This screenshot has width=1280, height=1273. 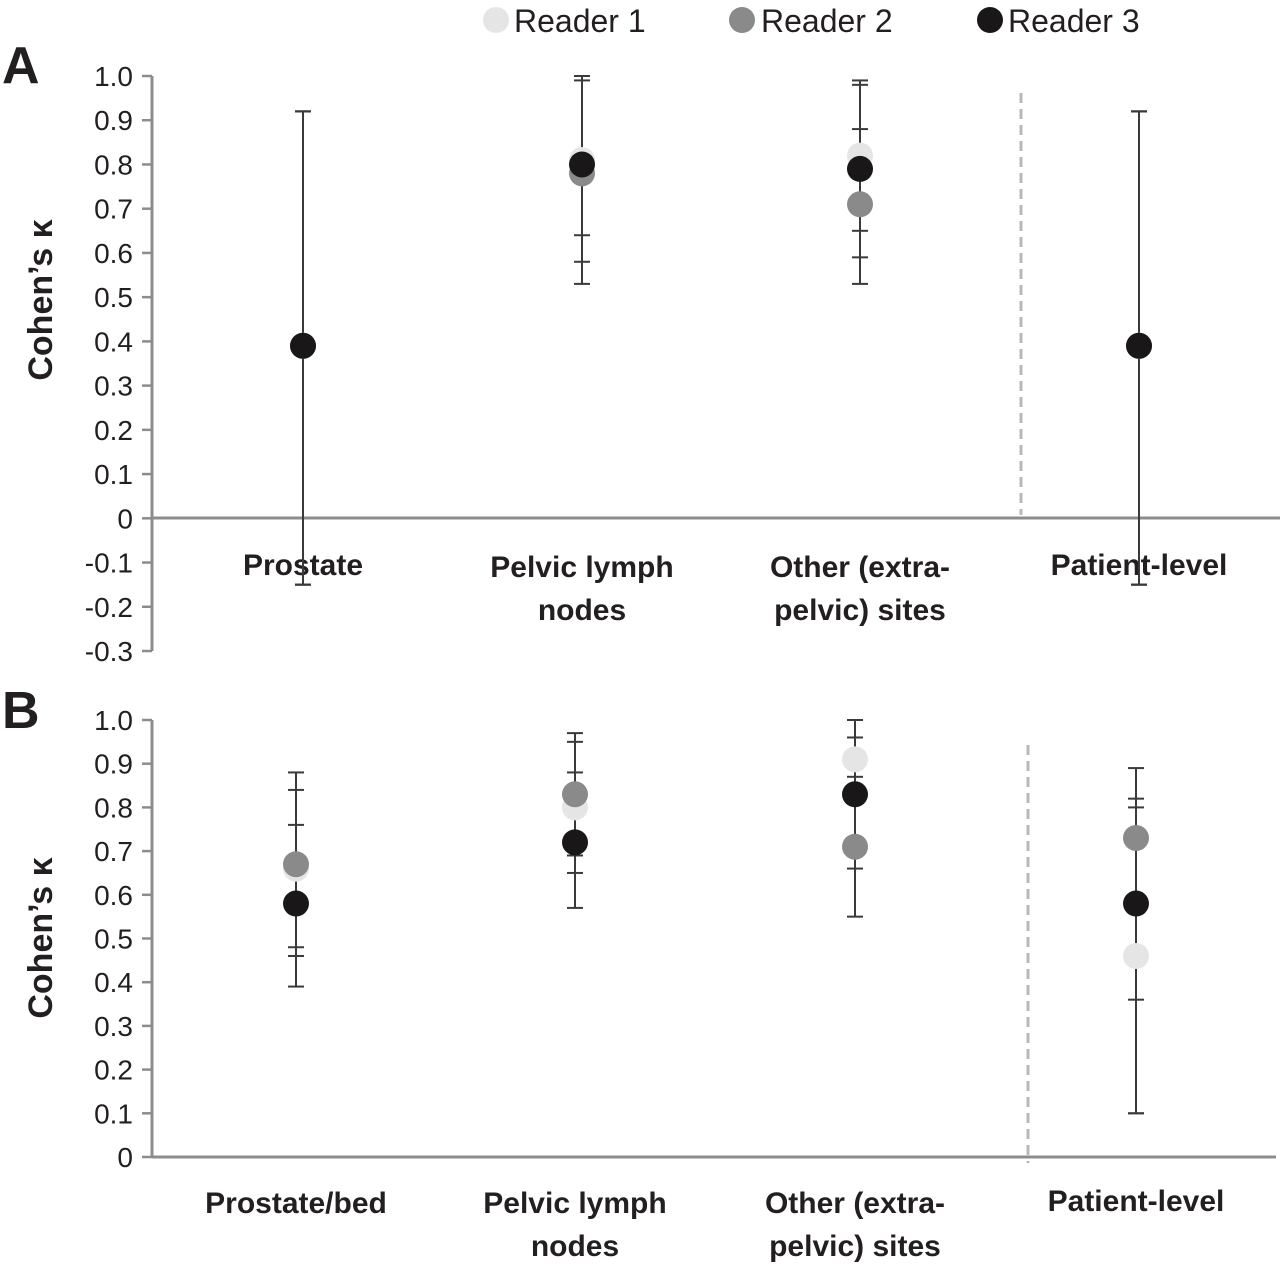 I want to click on y-tick-label: -0.3, so click(x=109, y=651).